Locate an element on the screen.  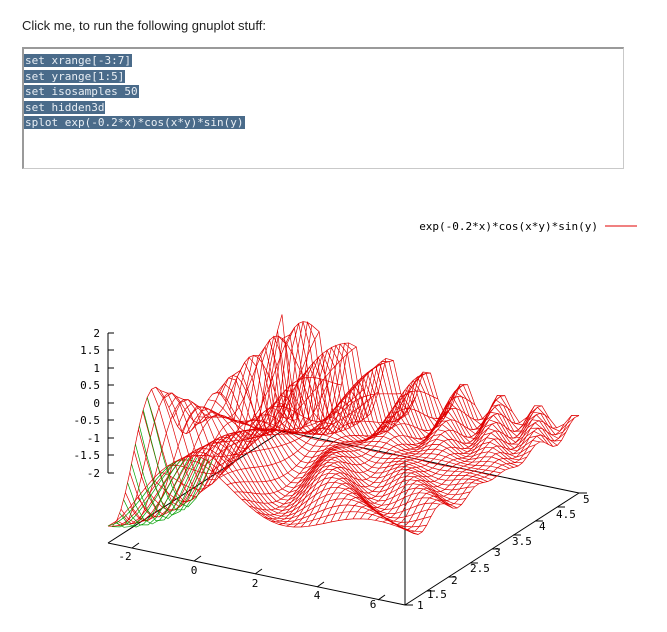
z-tick-label: -1 is located at coordinates (93, 438).